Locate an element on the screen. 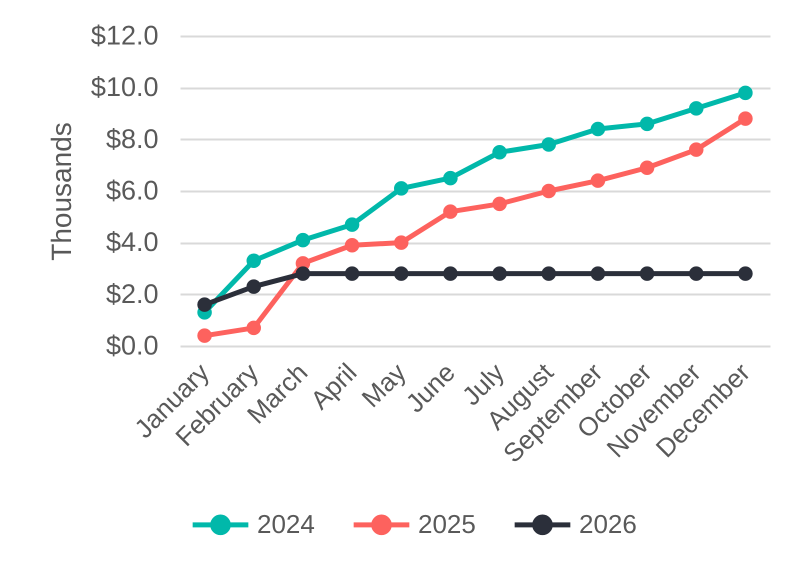  y-tick-label: $10.0 is located at coordinates (124, 87).